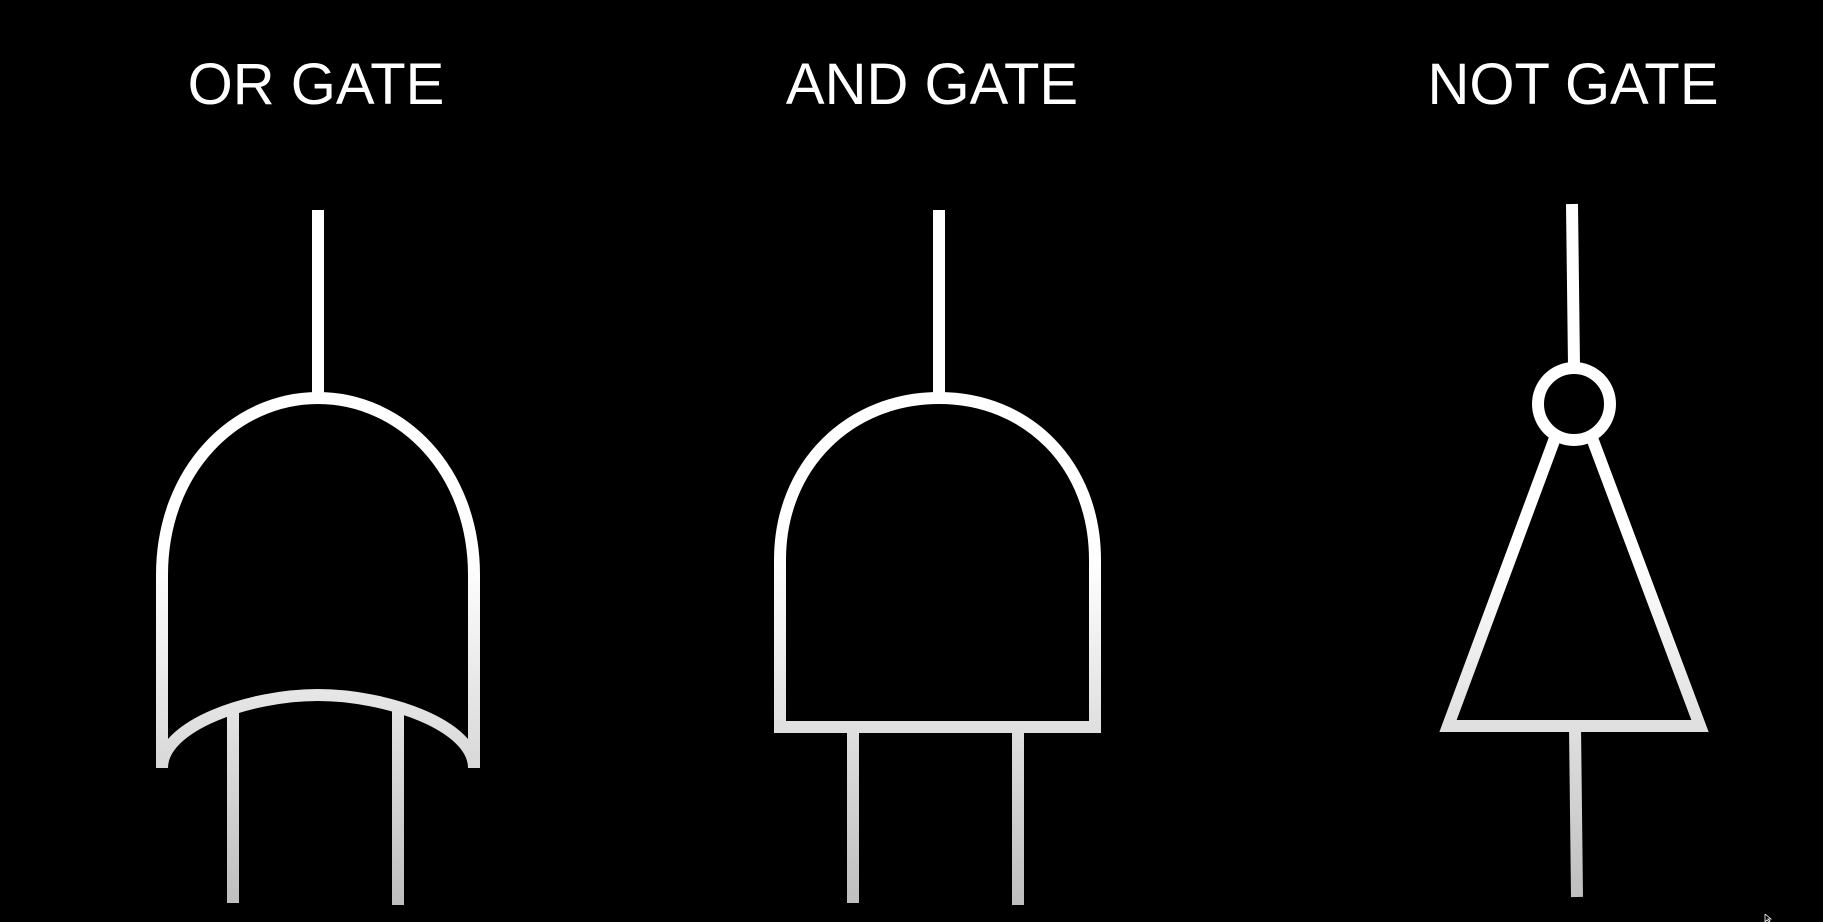 The height and width of the screenshot is (922, 1823). Describe the element at coordinates (1573, 285) in the screenshot. I see `not-gate-output-line` at that location.